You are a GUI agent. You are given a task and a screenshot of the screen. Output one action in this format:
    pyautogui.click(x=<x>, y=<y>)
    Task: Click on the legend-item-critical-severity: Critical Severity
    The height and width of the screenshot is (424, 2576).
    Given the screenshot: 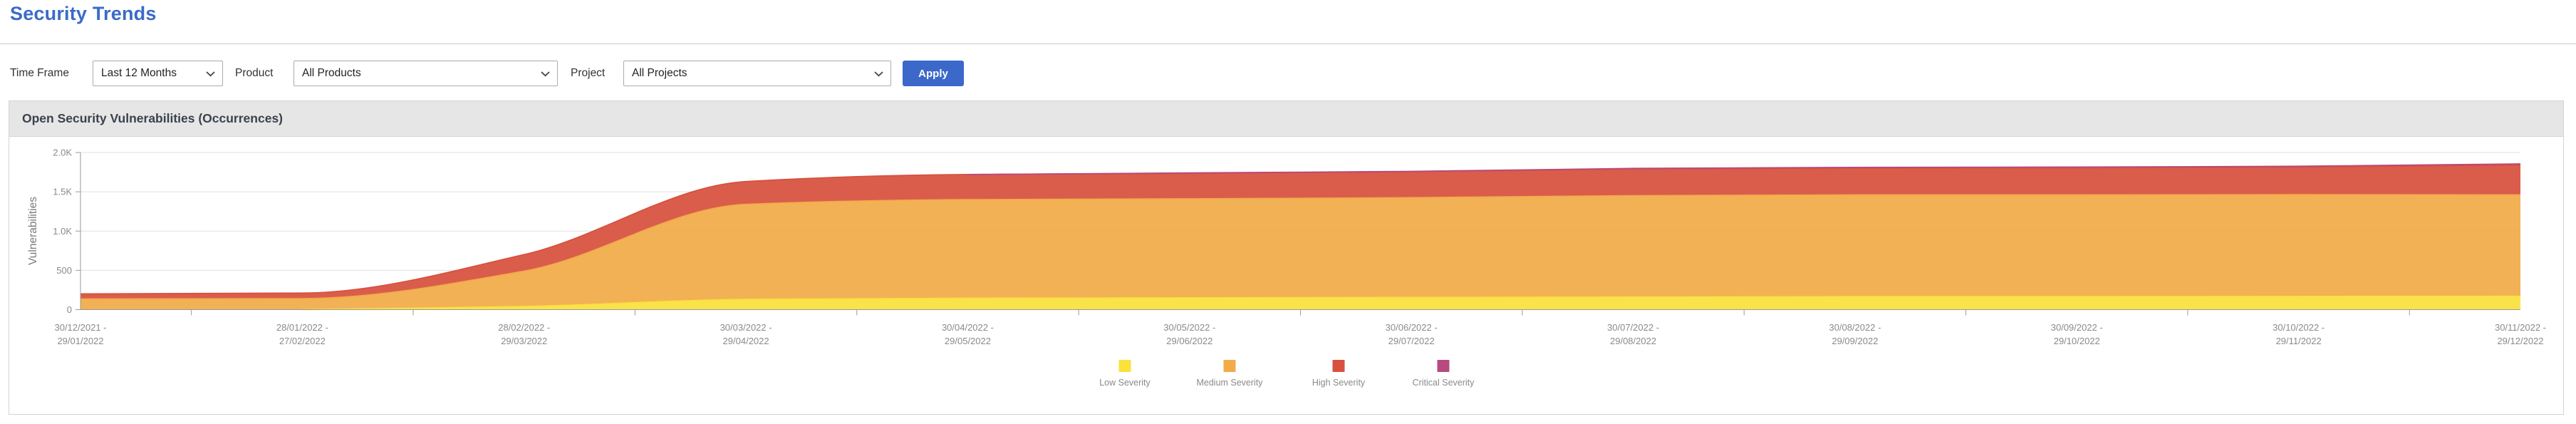 What is the action you would take?
    pyautogui.click(x=1444, y=374)
    